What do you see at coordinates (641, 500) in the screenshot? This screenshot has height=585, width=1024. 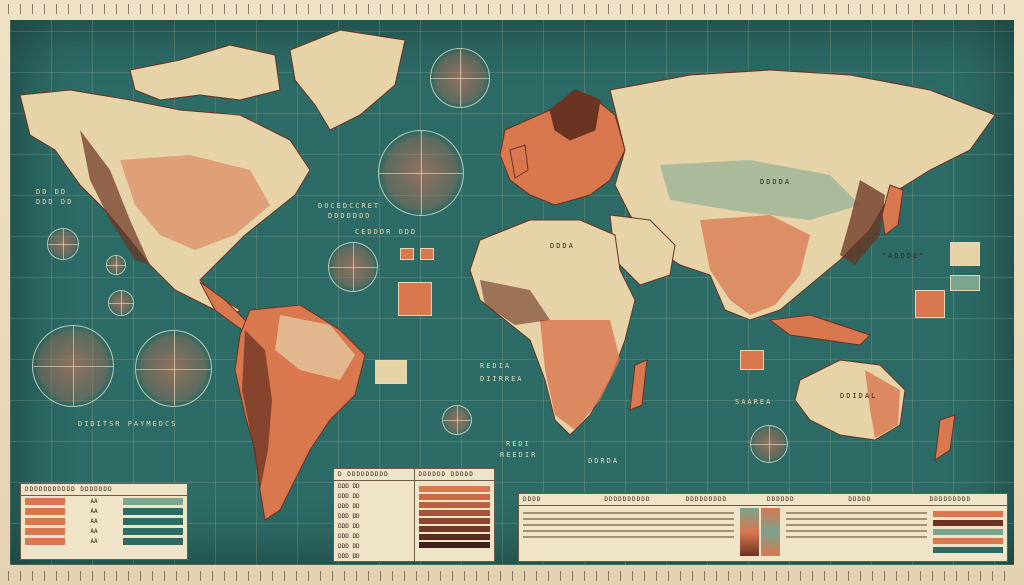 I see `legend-right-header: DDDDDDDDDD` at bounding box center [641, 500].